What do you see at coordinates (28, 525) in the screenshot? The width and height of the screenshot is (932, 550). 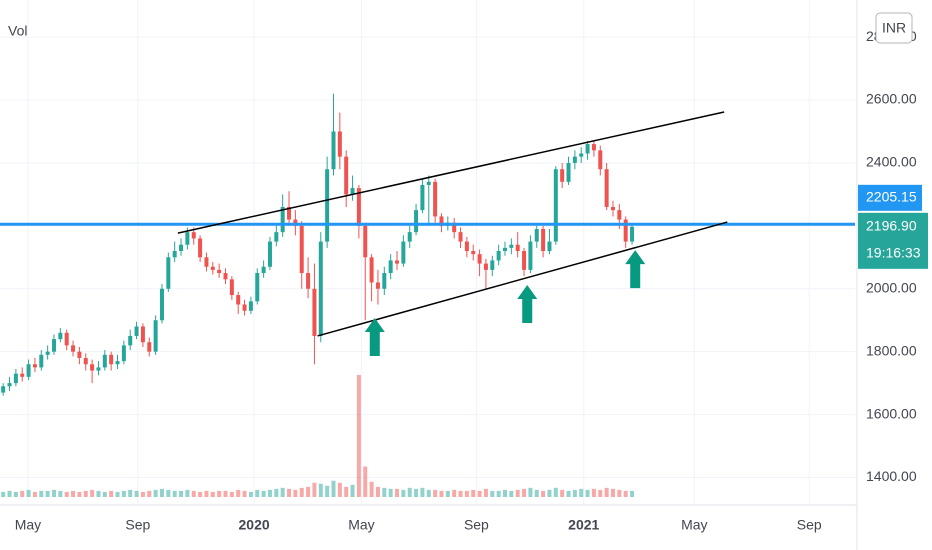 I see `x-tick-label: May` at bounding box center [28, 525].